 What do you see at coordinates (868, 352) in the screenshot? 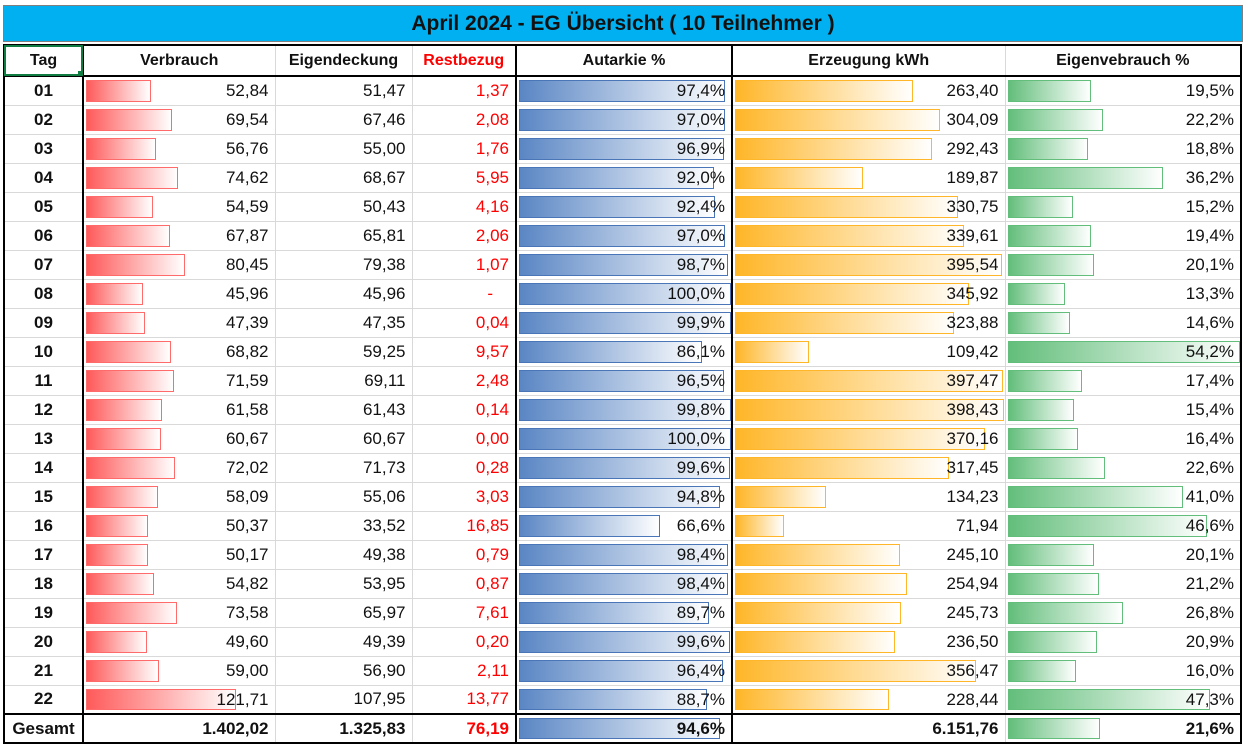
I see `cell-erzeugung: 109,42` at bounding box center [868, 352].